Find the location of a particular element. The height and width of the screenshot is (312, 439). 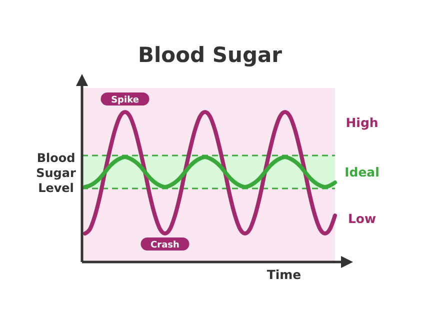

annotation: Crash is located at coordinates (165, 245).